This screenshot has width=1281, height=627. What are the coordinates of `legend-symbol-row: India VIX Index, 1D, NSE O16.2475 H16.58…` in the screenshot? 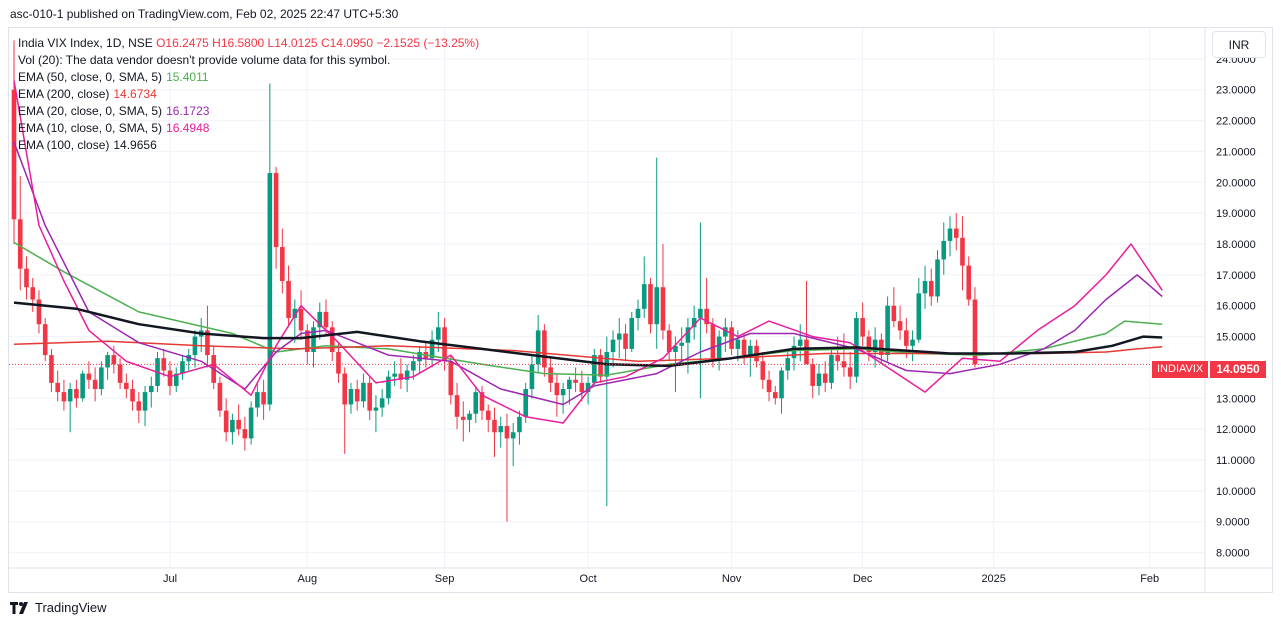 It's located at (248, 43).